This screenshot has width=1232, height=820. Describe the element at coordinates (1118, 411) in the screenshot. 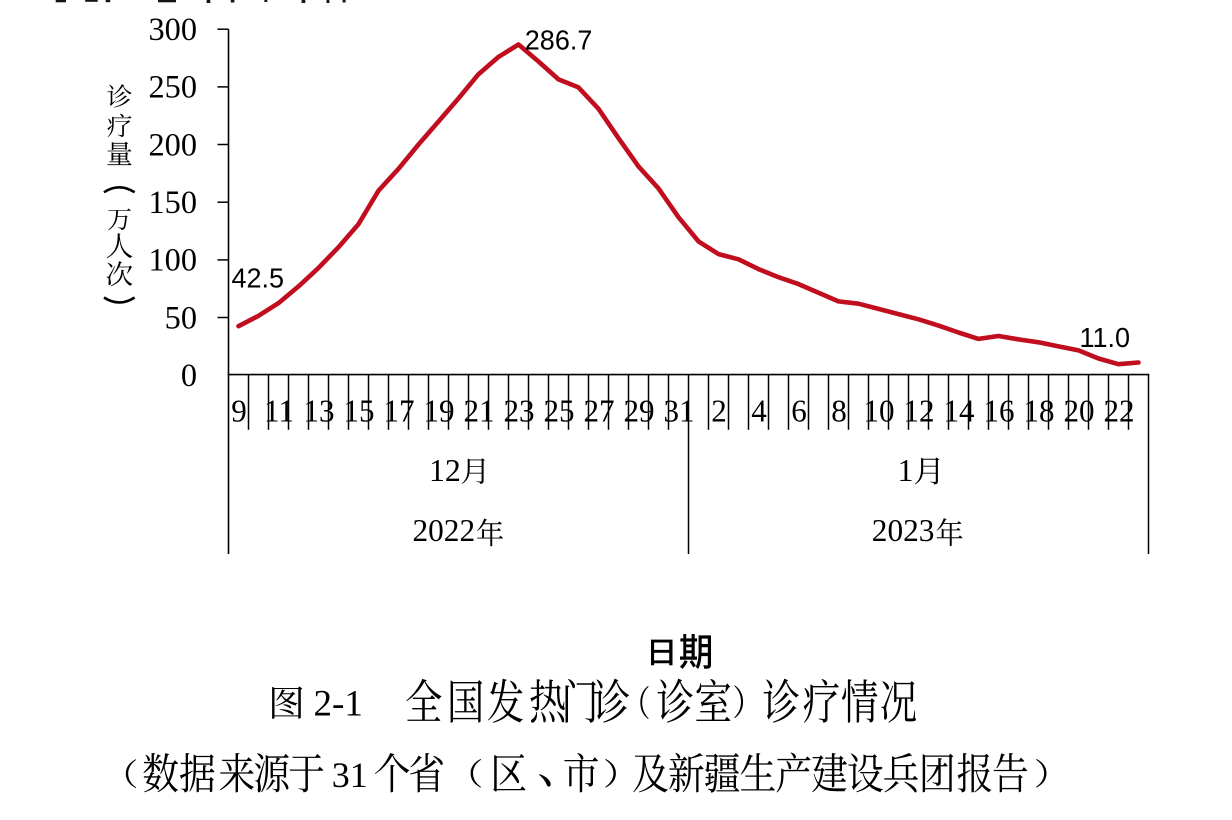

I see `svg-text: 22` at that location.